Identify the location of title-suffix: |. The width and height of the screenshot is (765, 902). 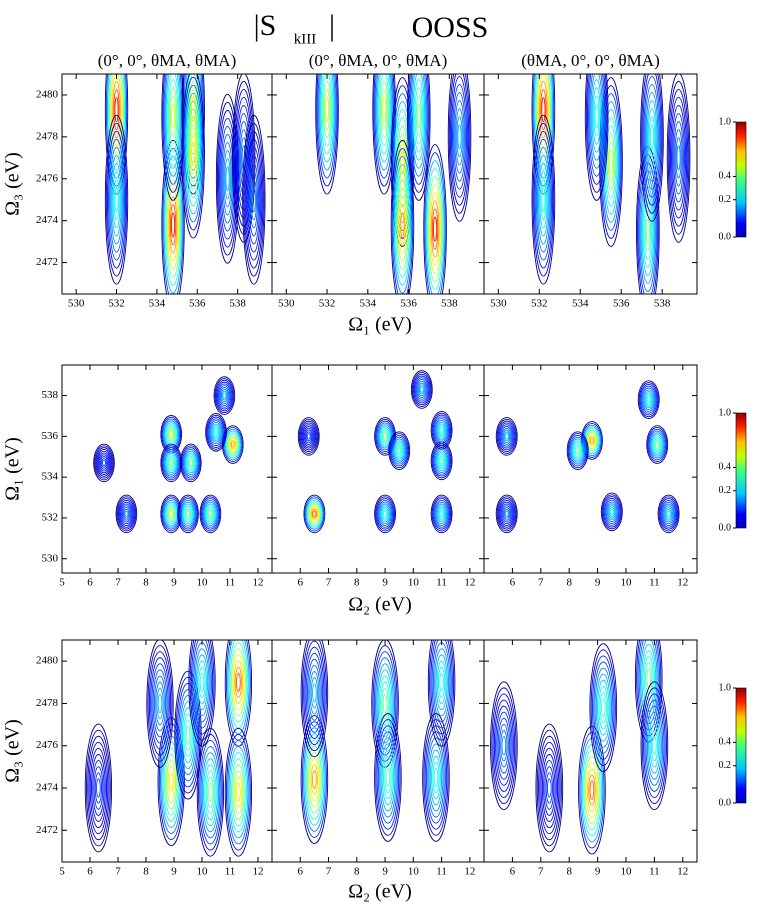
(332, 25).